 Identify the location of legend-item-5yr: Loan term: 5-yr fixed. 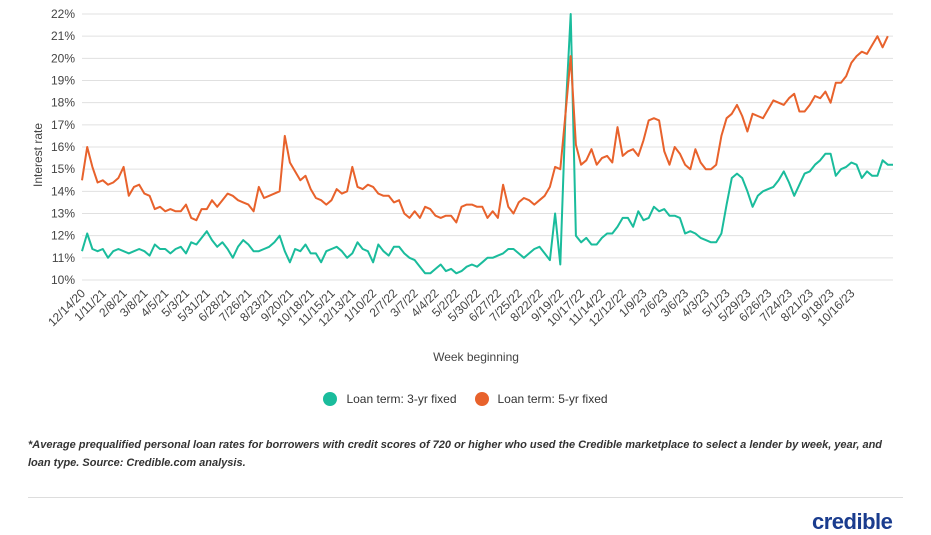
(541, 399).